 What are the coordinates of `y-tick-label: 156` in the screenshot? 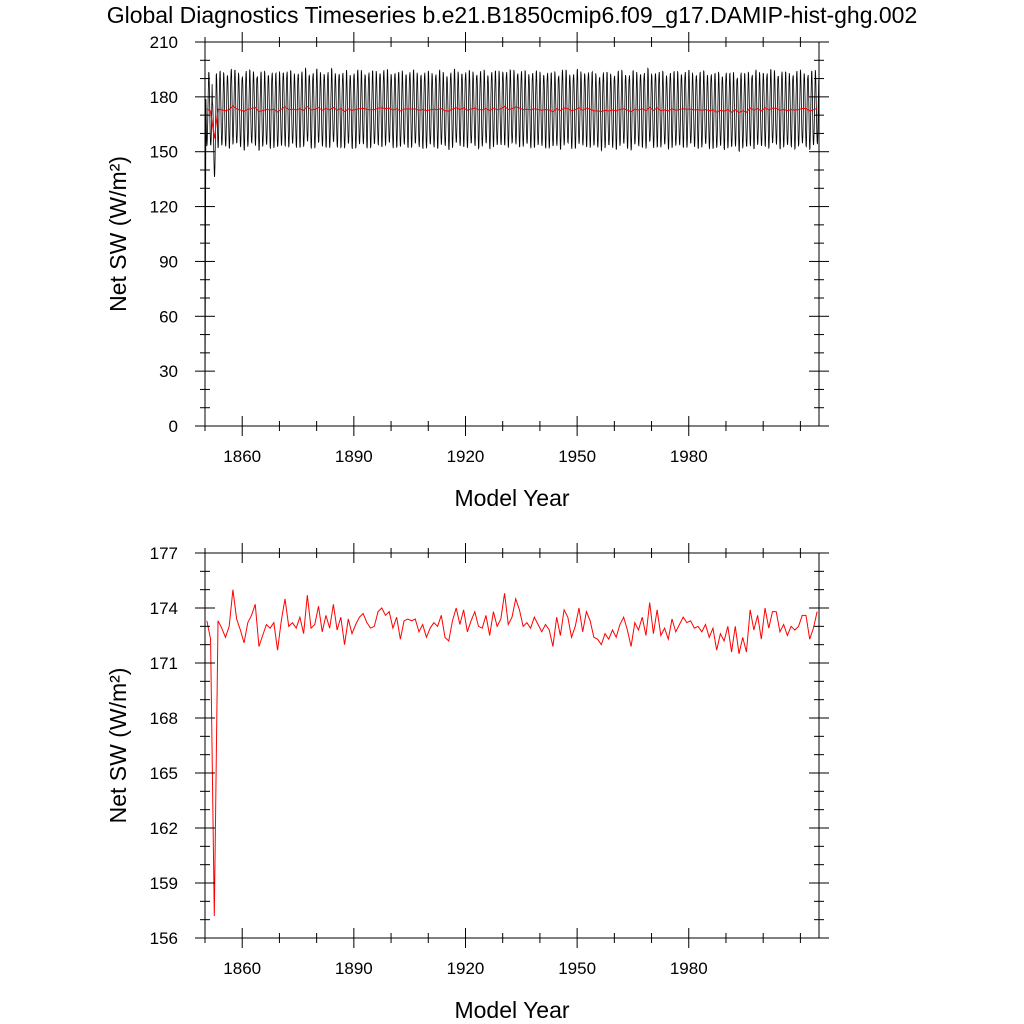 It's located at (164, 938).